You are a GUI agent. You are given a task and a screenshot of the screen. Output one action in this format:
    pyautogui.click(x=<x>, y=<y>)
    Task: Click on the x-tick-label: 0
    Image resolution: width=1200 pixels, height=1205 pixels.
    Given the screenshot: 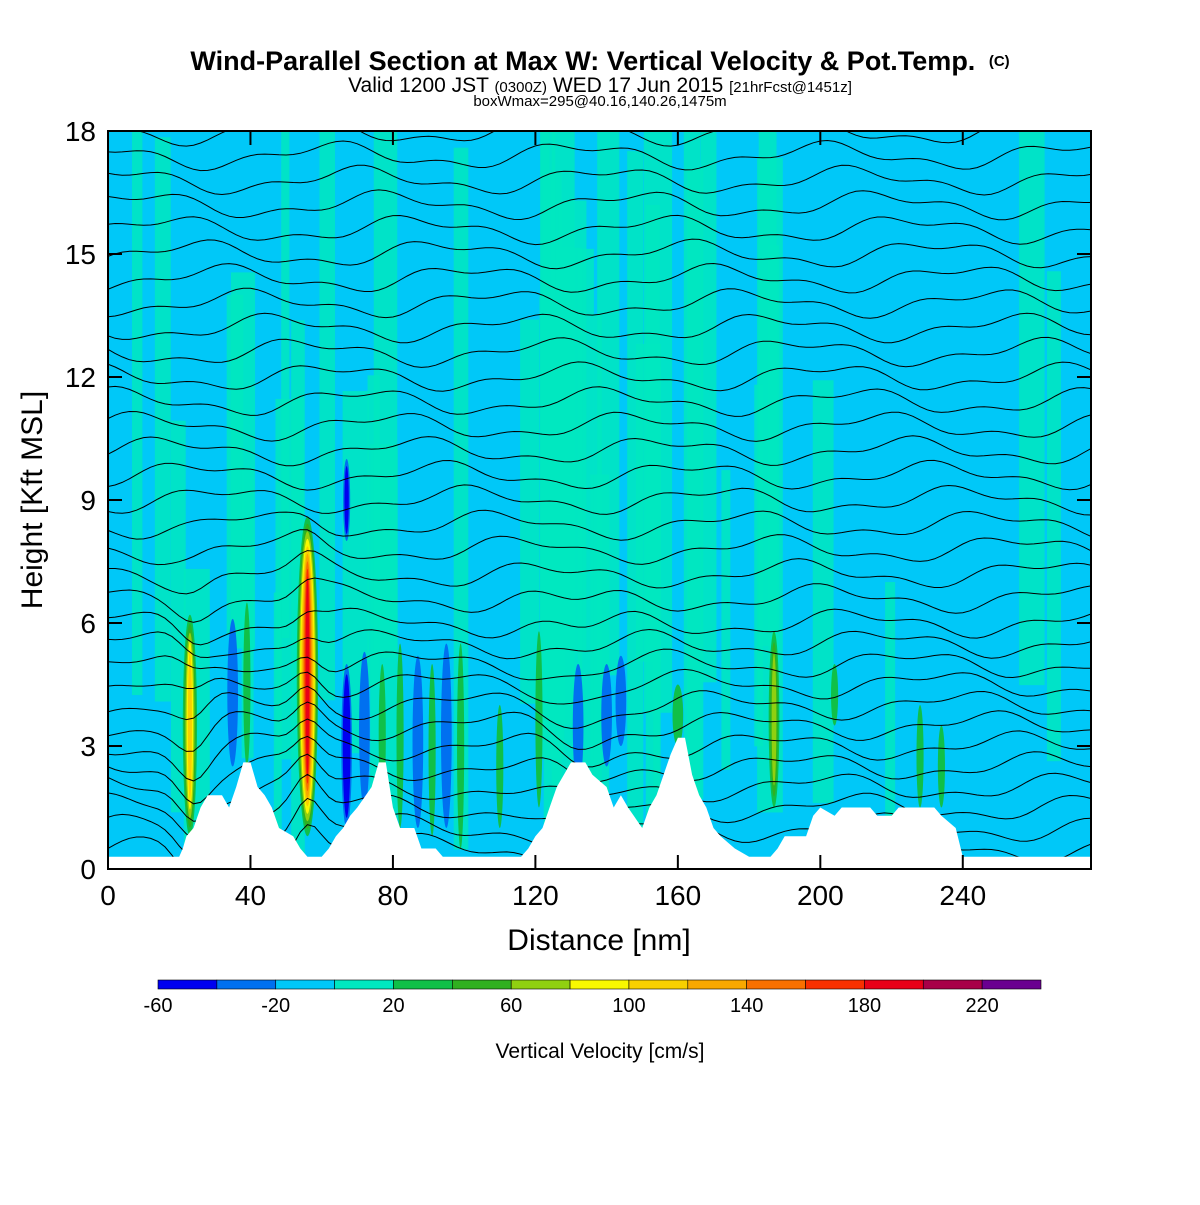 What is the action you would take?
    pyautogui.click(x=108, y=895)
    